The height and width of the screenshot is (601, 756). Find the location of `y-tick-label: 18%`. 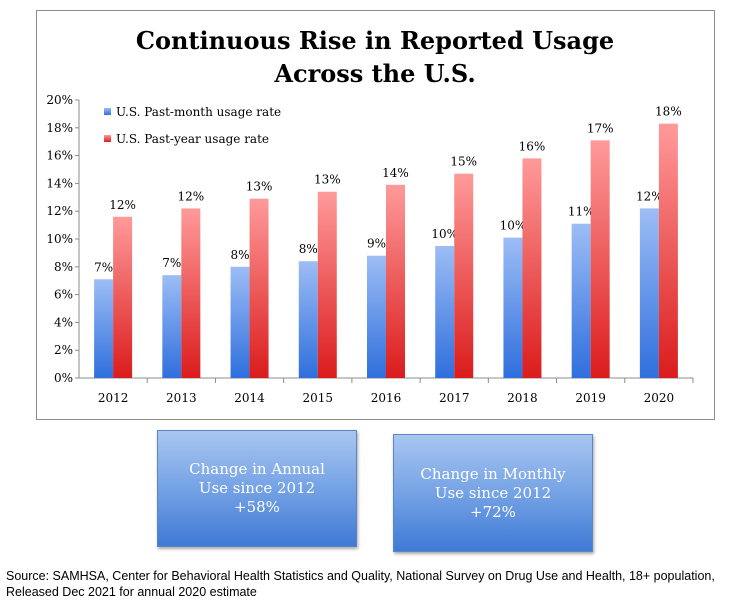

y-tick-label: 18% is located at coordinates (59, 128).